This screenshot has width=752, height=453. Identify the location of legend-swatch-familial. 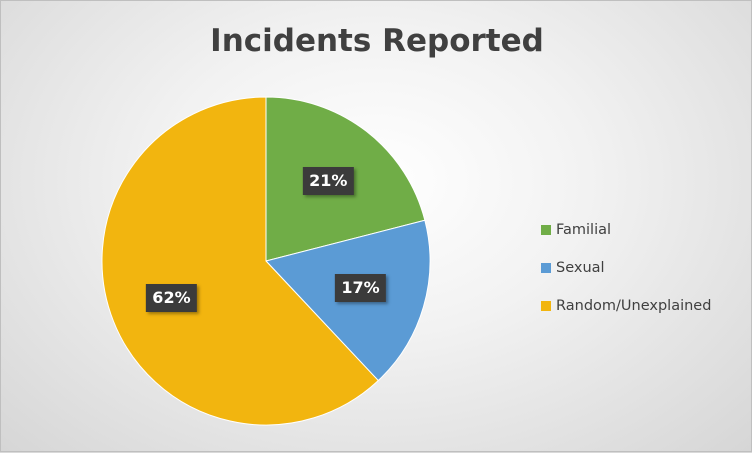
(546, 230).